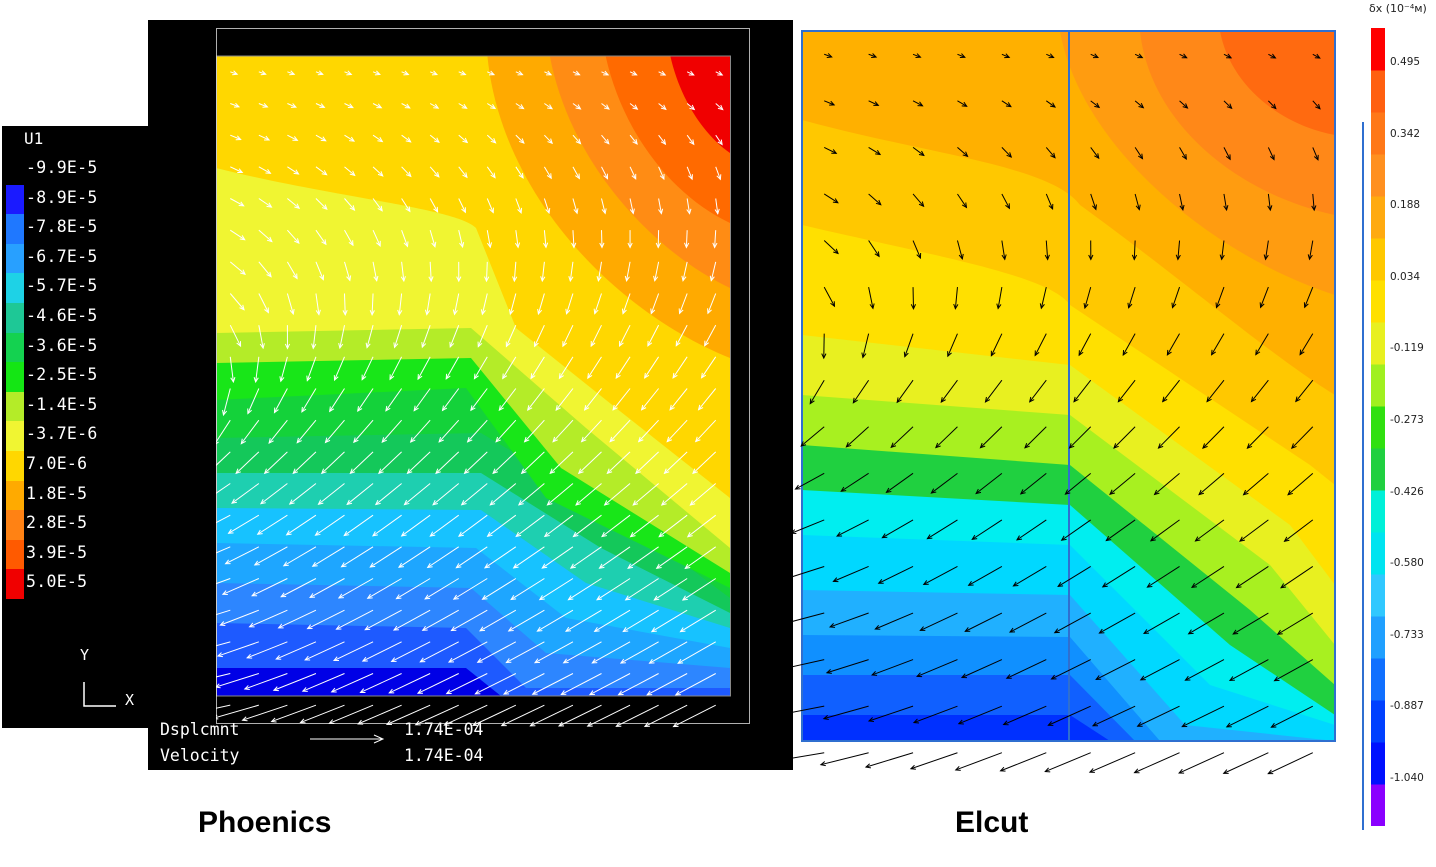  What do you see at coordinates (1407, 348) in the screenshot?
I see `colorbar-tick: -0.119` at bounding box center [1407, 348].